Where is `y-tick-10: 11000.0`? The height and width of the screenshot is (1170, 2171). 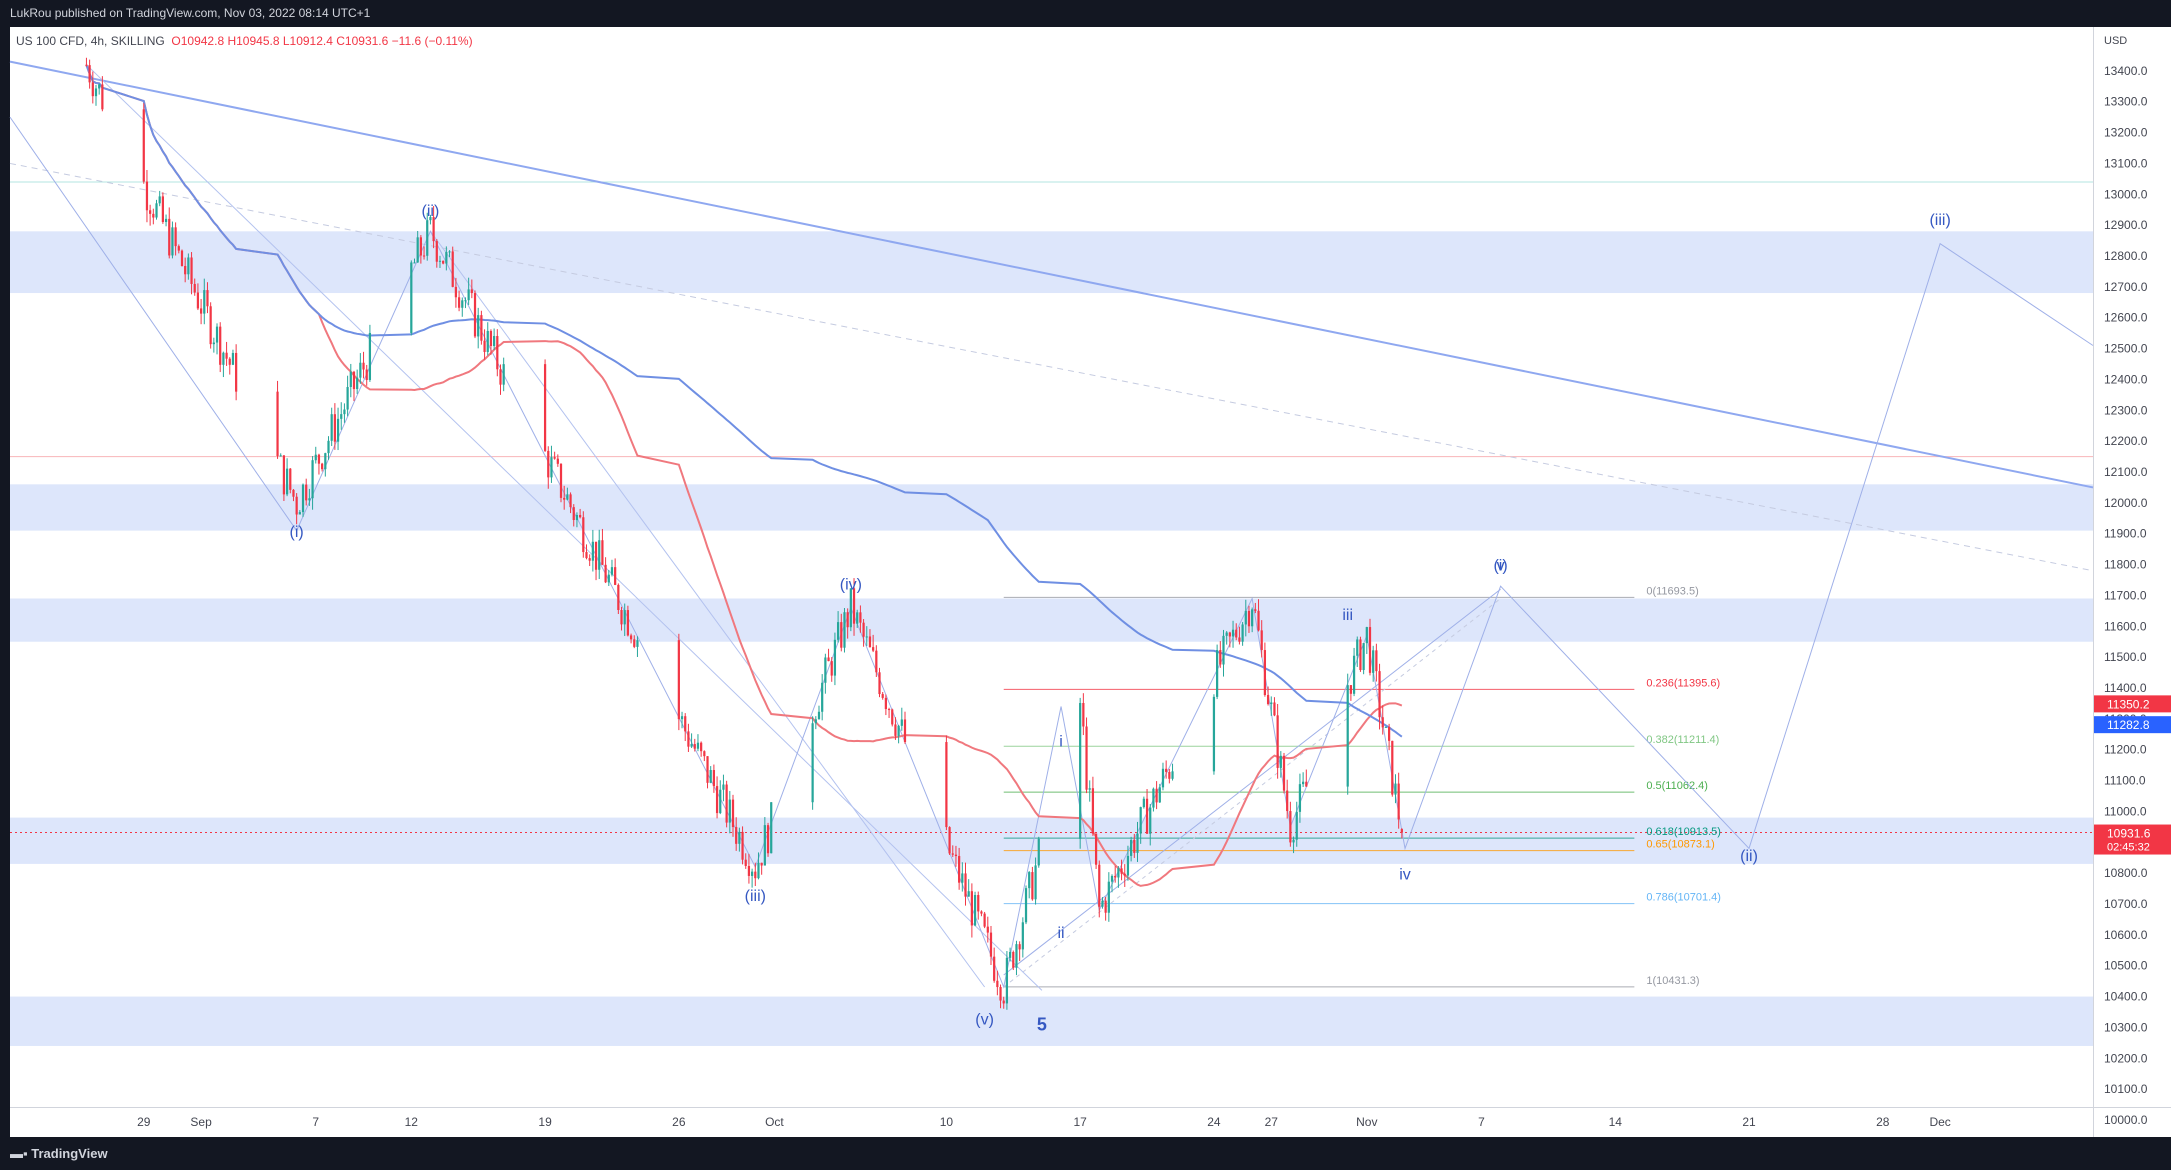 y-tick-10: 11000.0 is located at coordinates (2125, 811).